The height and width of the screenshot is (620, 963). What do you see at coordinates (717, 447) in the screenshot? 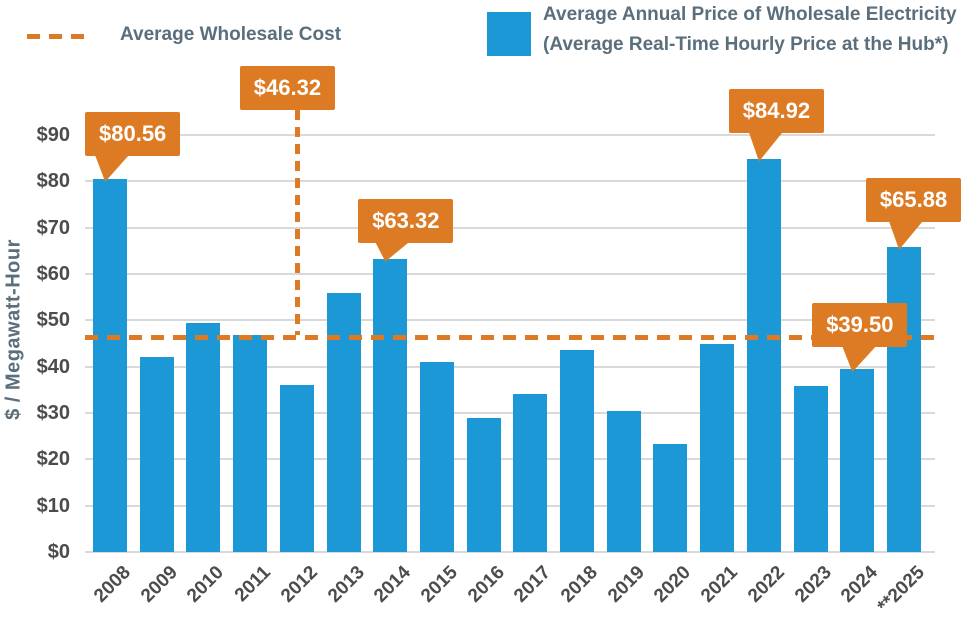
I see `bar-2021` at bounding box center [717, 447].